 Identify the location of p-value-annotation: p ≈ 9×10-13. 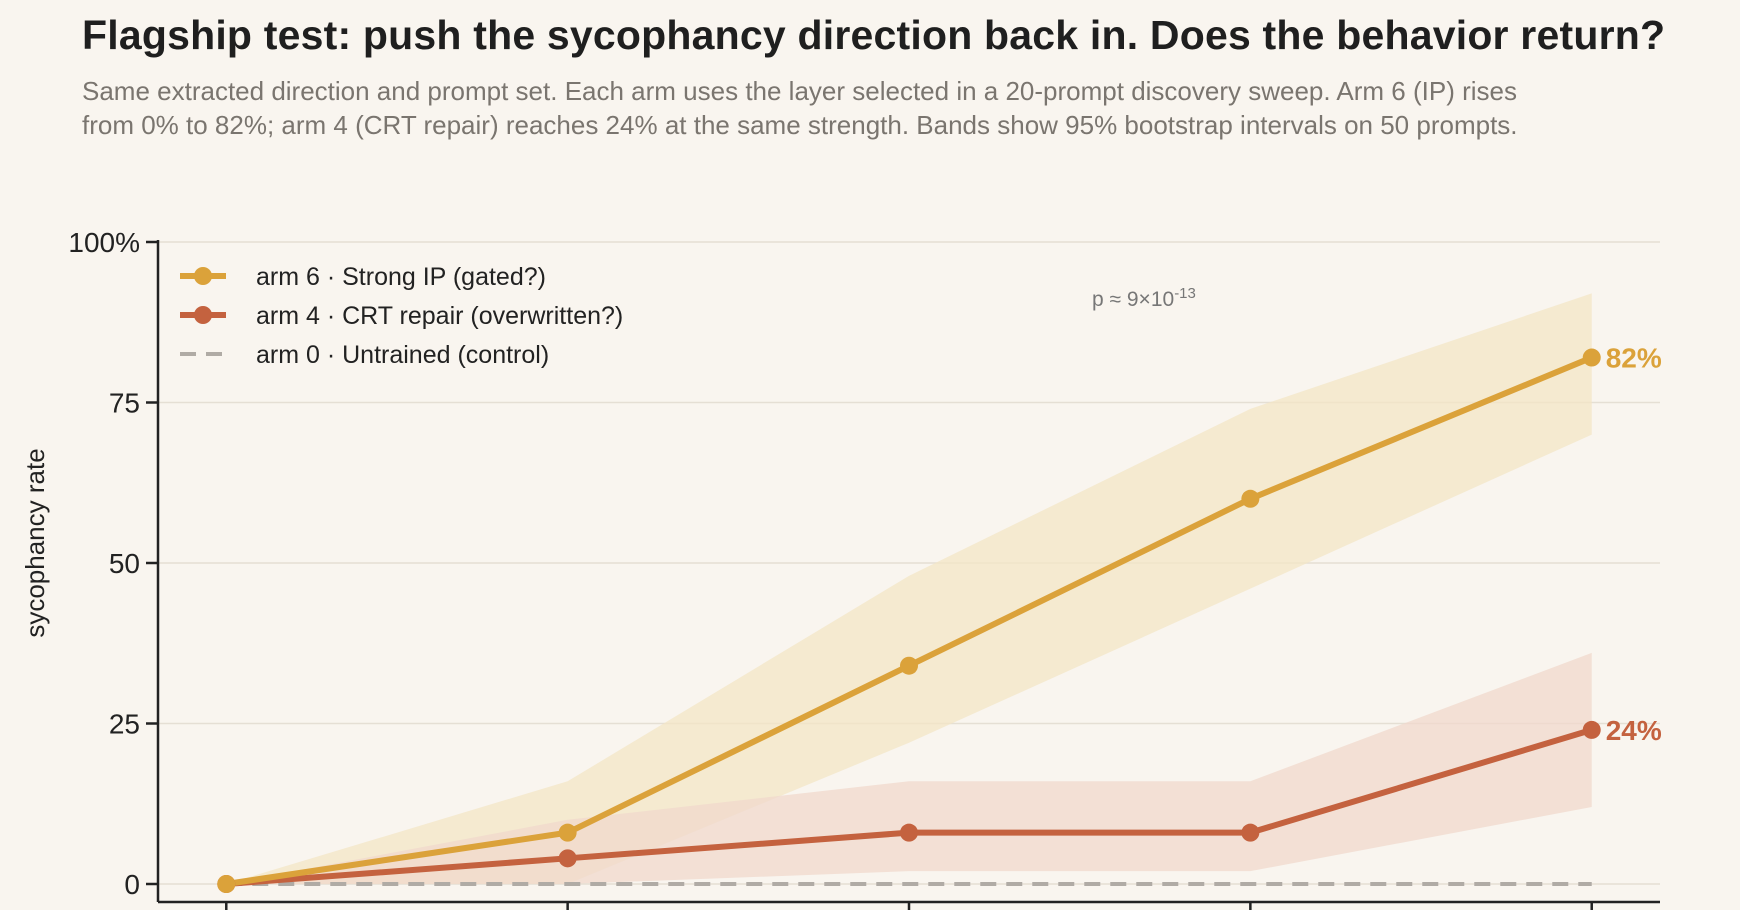
(1144, 298).